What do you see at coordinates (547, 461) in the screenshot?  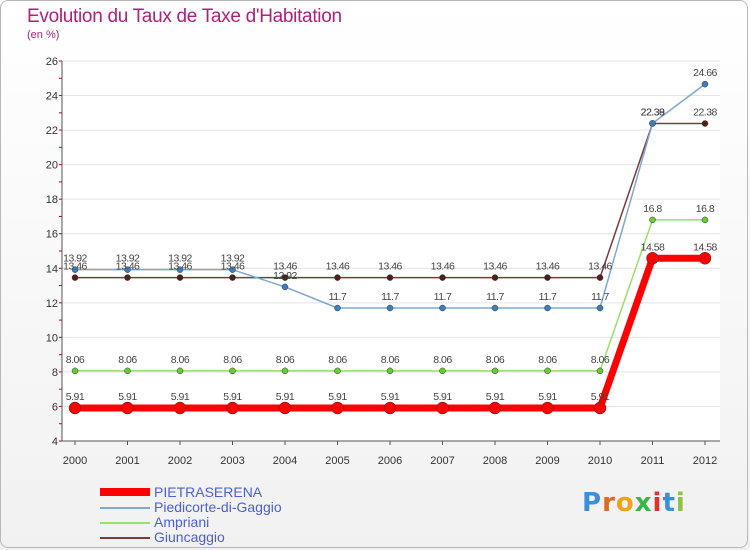 I see `x-tick-label: 2009` at bounding box center [547, 461].